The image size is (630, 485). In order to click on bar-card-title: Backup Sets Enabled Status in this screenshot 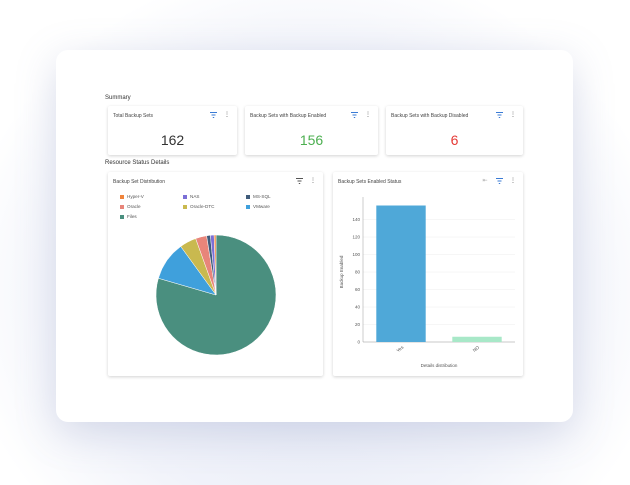, I will do `click(370, 182)`.